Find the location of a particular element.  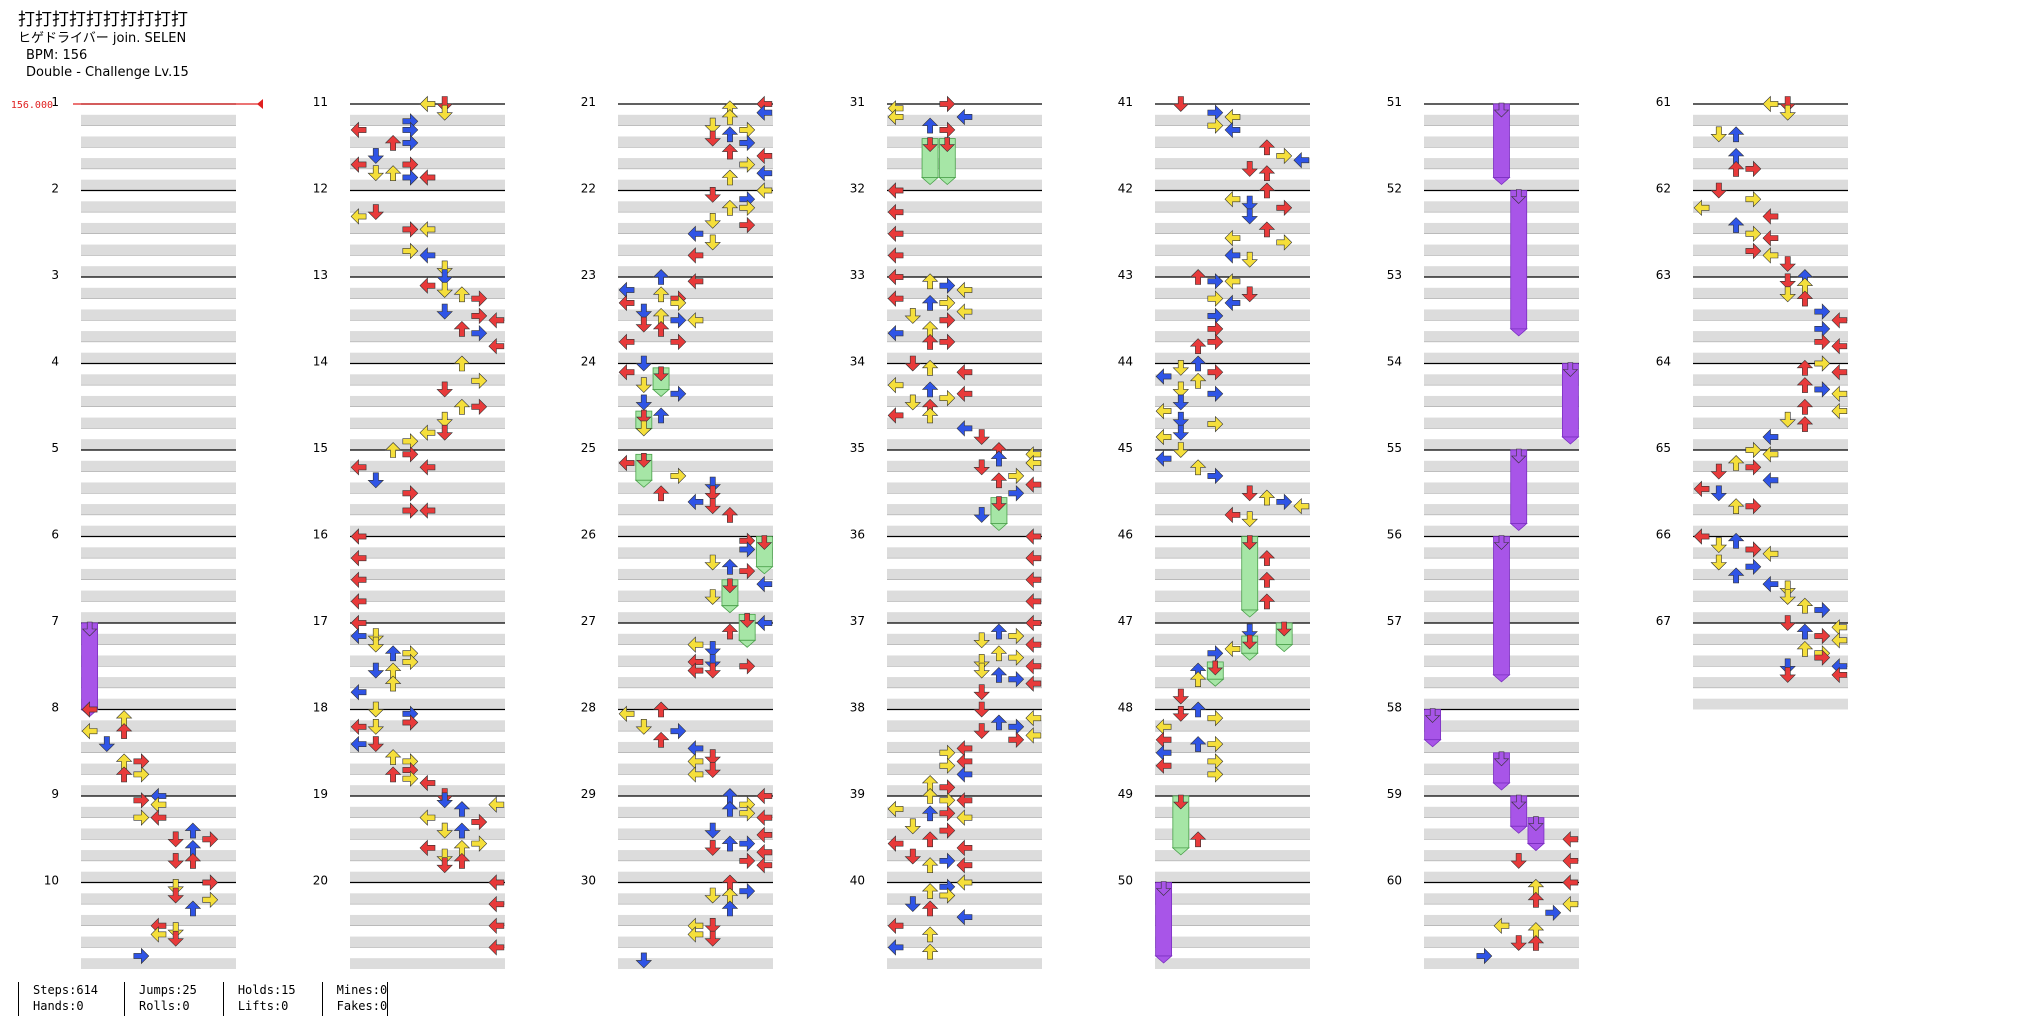

measure-number: 19 is located at coordinates (320, 794).